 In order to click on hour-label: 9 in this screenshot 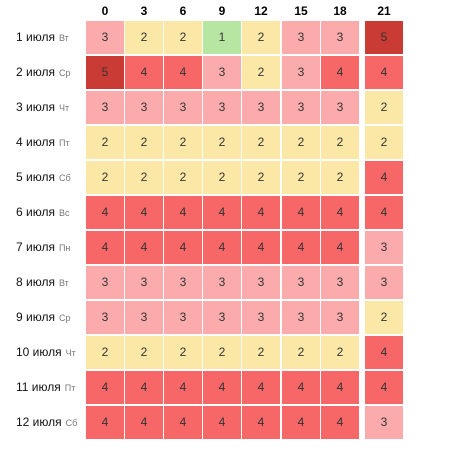, I will do `click(222, 11)`.